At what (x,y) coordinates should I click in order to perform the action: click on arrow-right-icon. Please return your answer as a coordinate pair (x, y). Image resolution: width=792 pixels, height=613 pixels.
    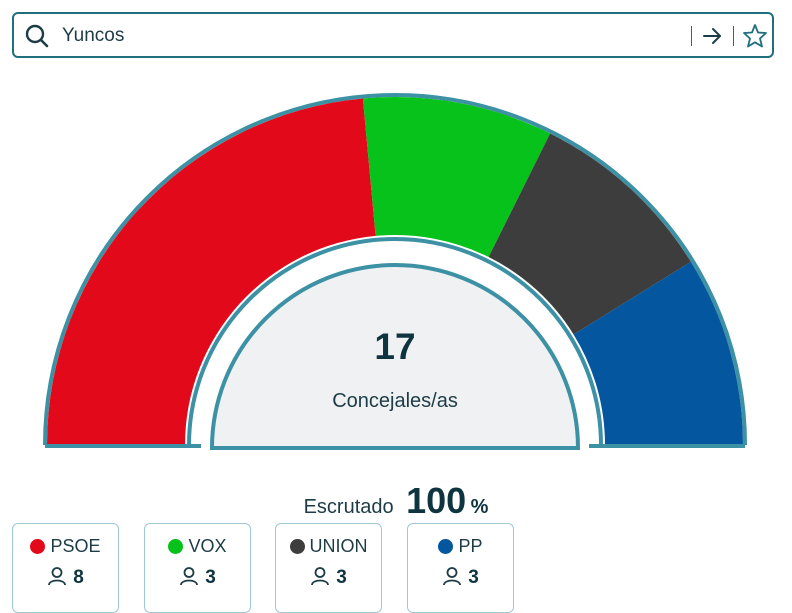
    Looking at the image, I should click on (712, 36).